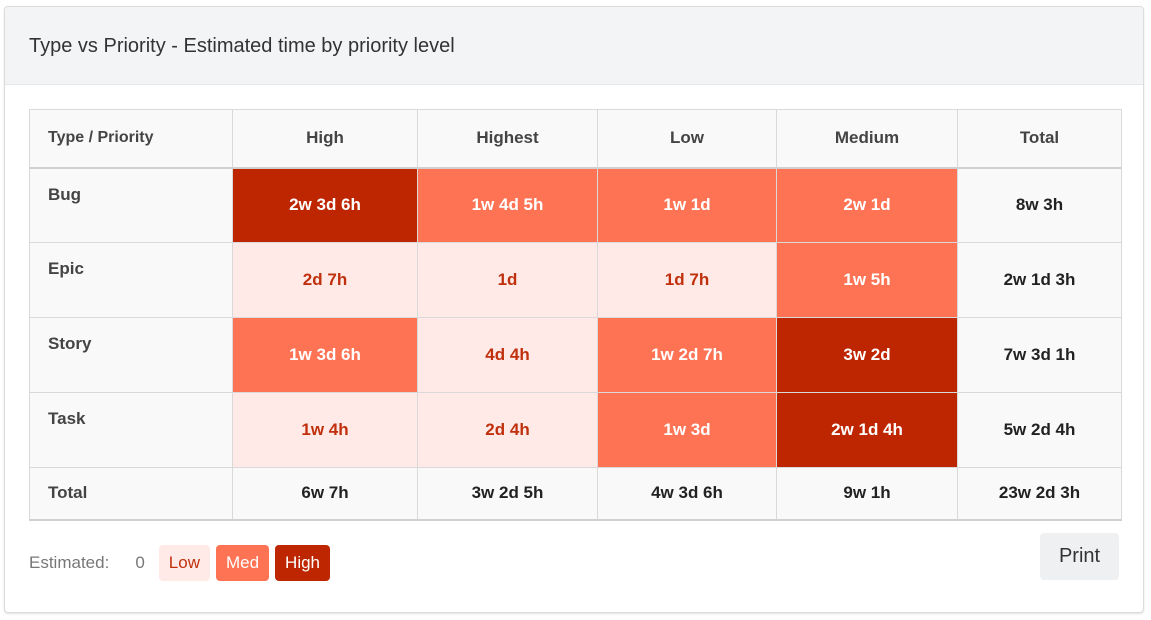  What do you see at coordinates (325, 494) in the screenshot?
I see `total-cell: 6w 7h` at bounding box center [325, 494].